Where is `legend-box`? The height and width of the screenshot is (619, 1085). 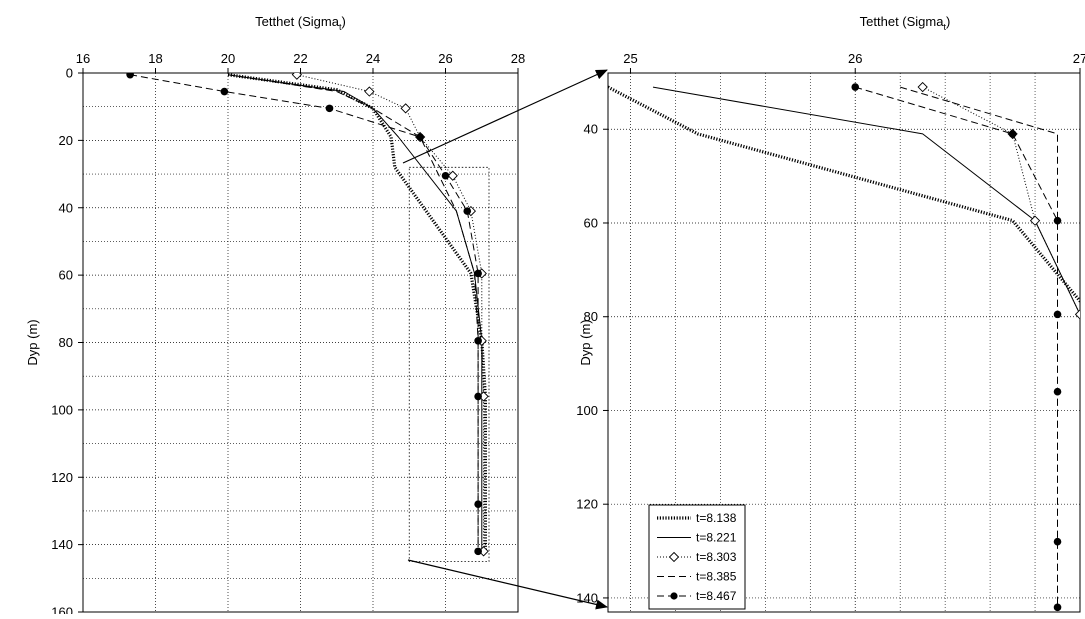 legend-box is located at coordinates (697, 557).